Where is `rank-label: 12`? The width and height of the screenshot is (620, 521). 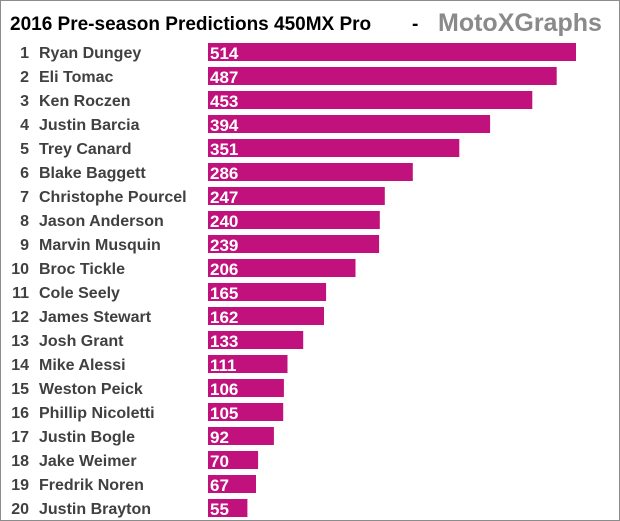
rank-label: 12 is located at coordinates (20, 317).